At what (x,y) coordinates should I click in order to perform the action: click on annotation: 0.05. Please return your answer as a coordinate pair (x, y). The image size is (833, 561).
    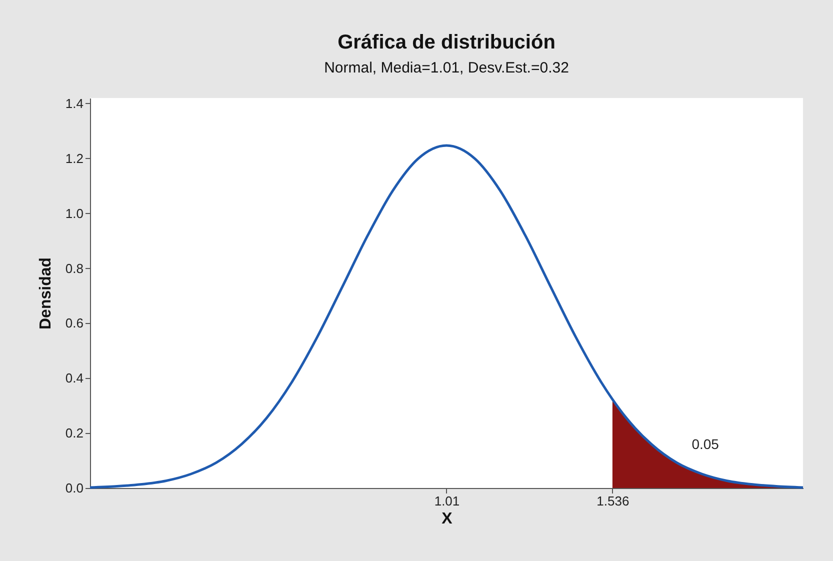
    Looking at the image, I should click on (706, 444).